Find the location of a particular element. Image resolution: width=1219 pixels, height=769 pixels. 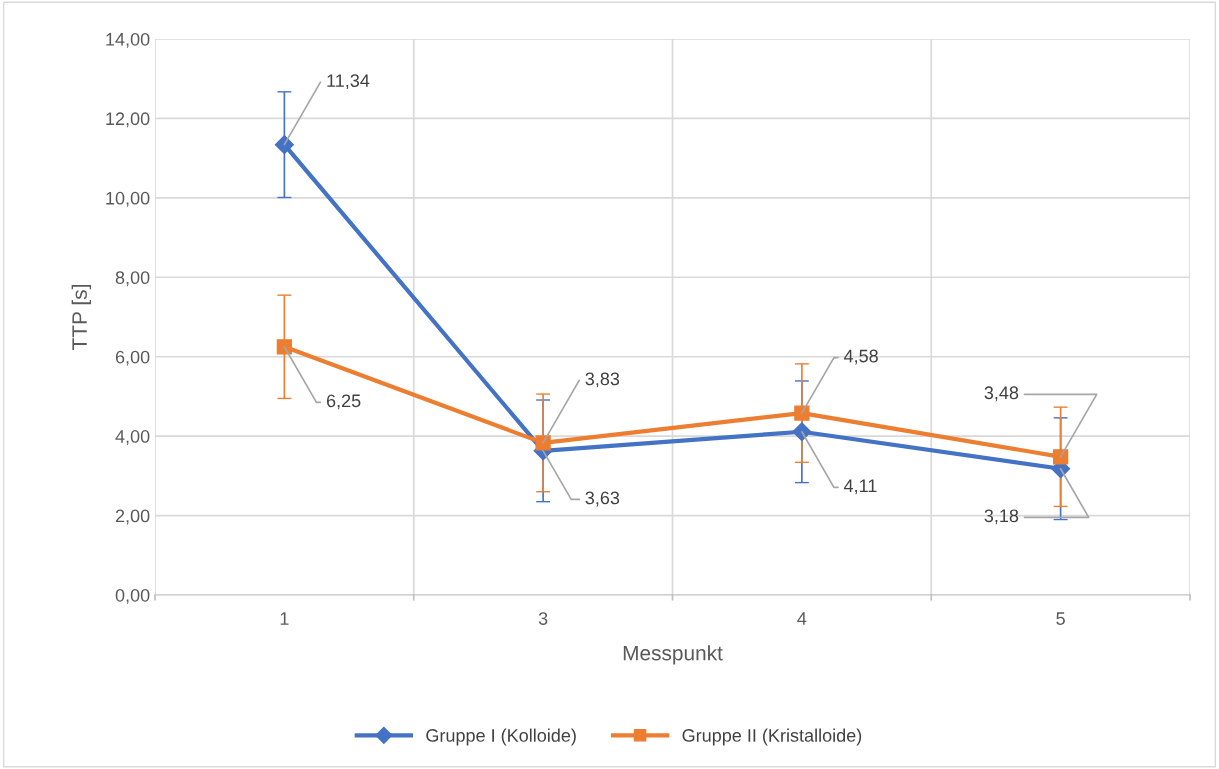

data-label: 3,48 is located at coordinates (1001, 394).